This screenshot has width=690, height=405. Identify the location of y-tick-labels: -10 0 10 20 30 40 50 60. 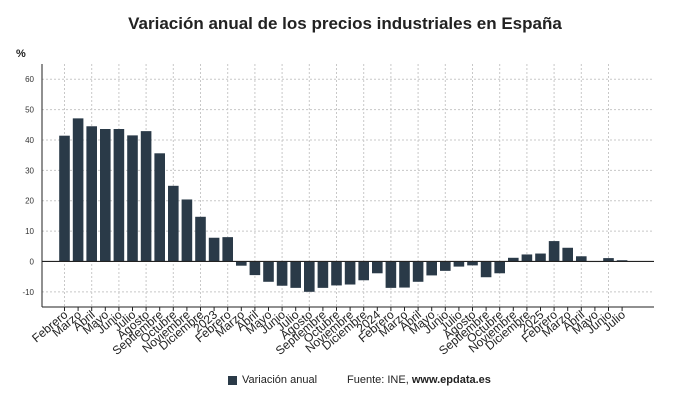
(28, 186).